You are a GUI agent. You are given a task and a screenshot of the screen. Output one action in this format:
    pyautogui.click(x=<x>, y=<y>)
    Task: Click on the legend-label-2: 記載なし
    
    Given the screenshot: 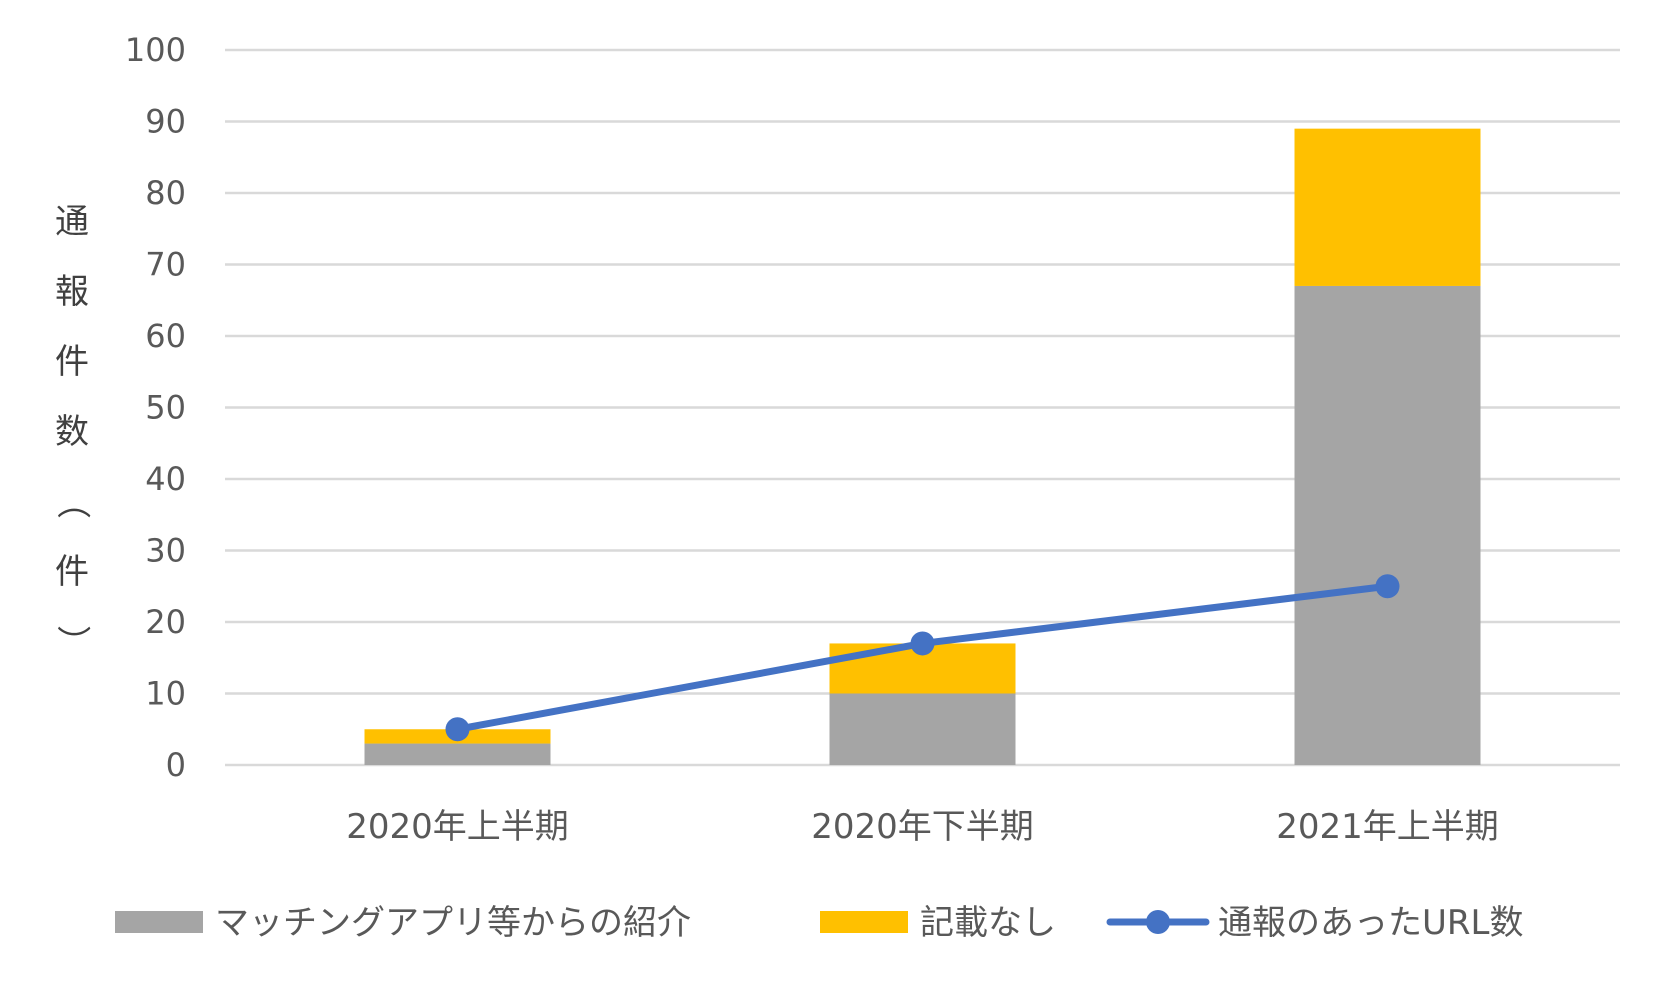 What is the action you would take?
    pyautogui.click(x=988, y=923)
    